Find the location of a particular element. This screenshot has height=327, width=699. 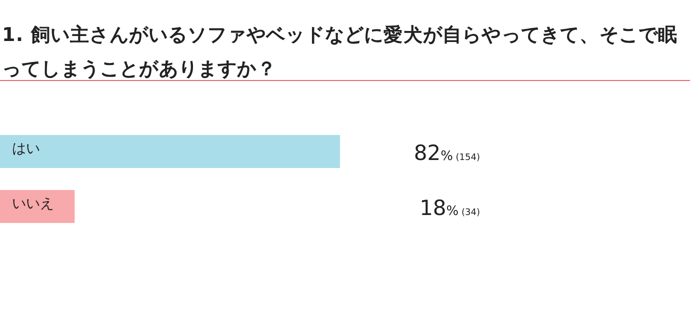

y-tick-label: いいえ is located at coordinates (33, 204).